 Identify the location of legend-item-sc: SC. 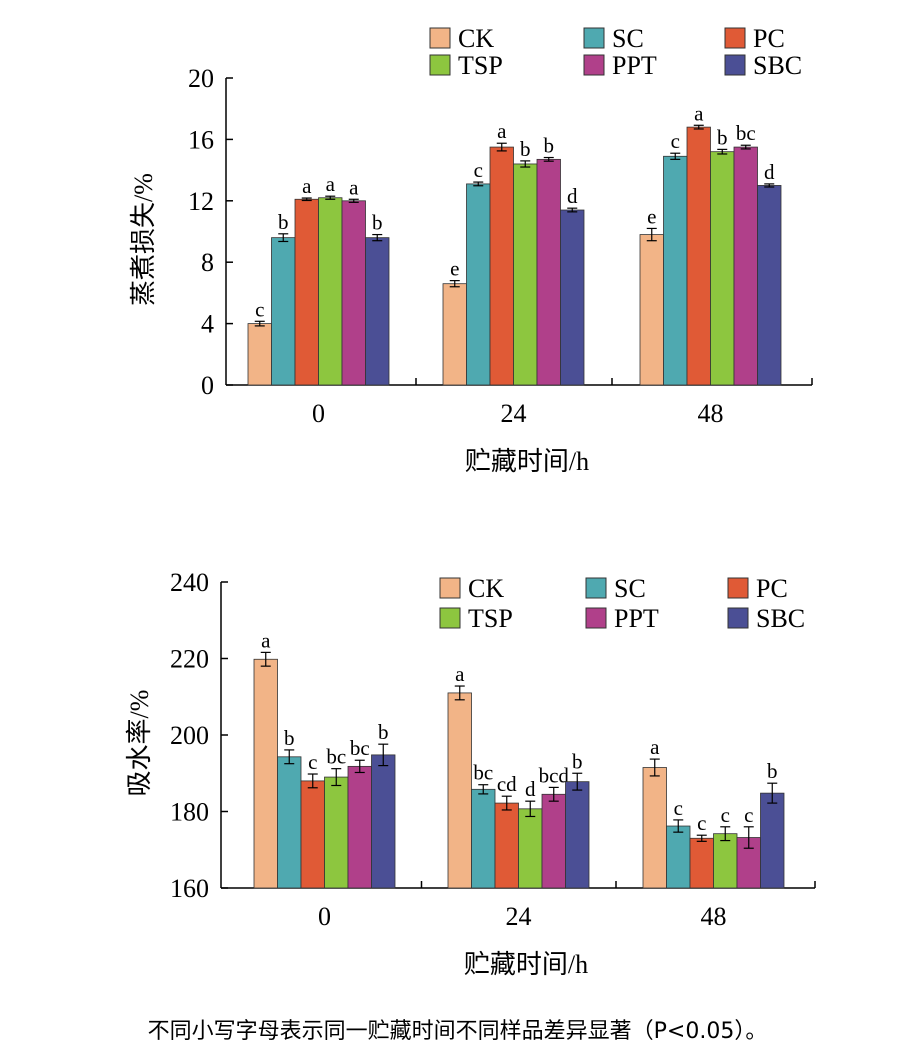
(613, 38).